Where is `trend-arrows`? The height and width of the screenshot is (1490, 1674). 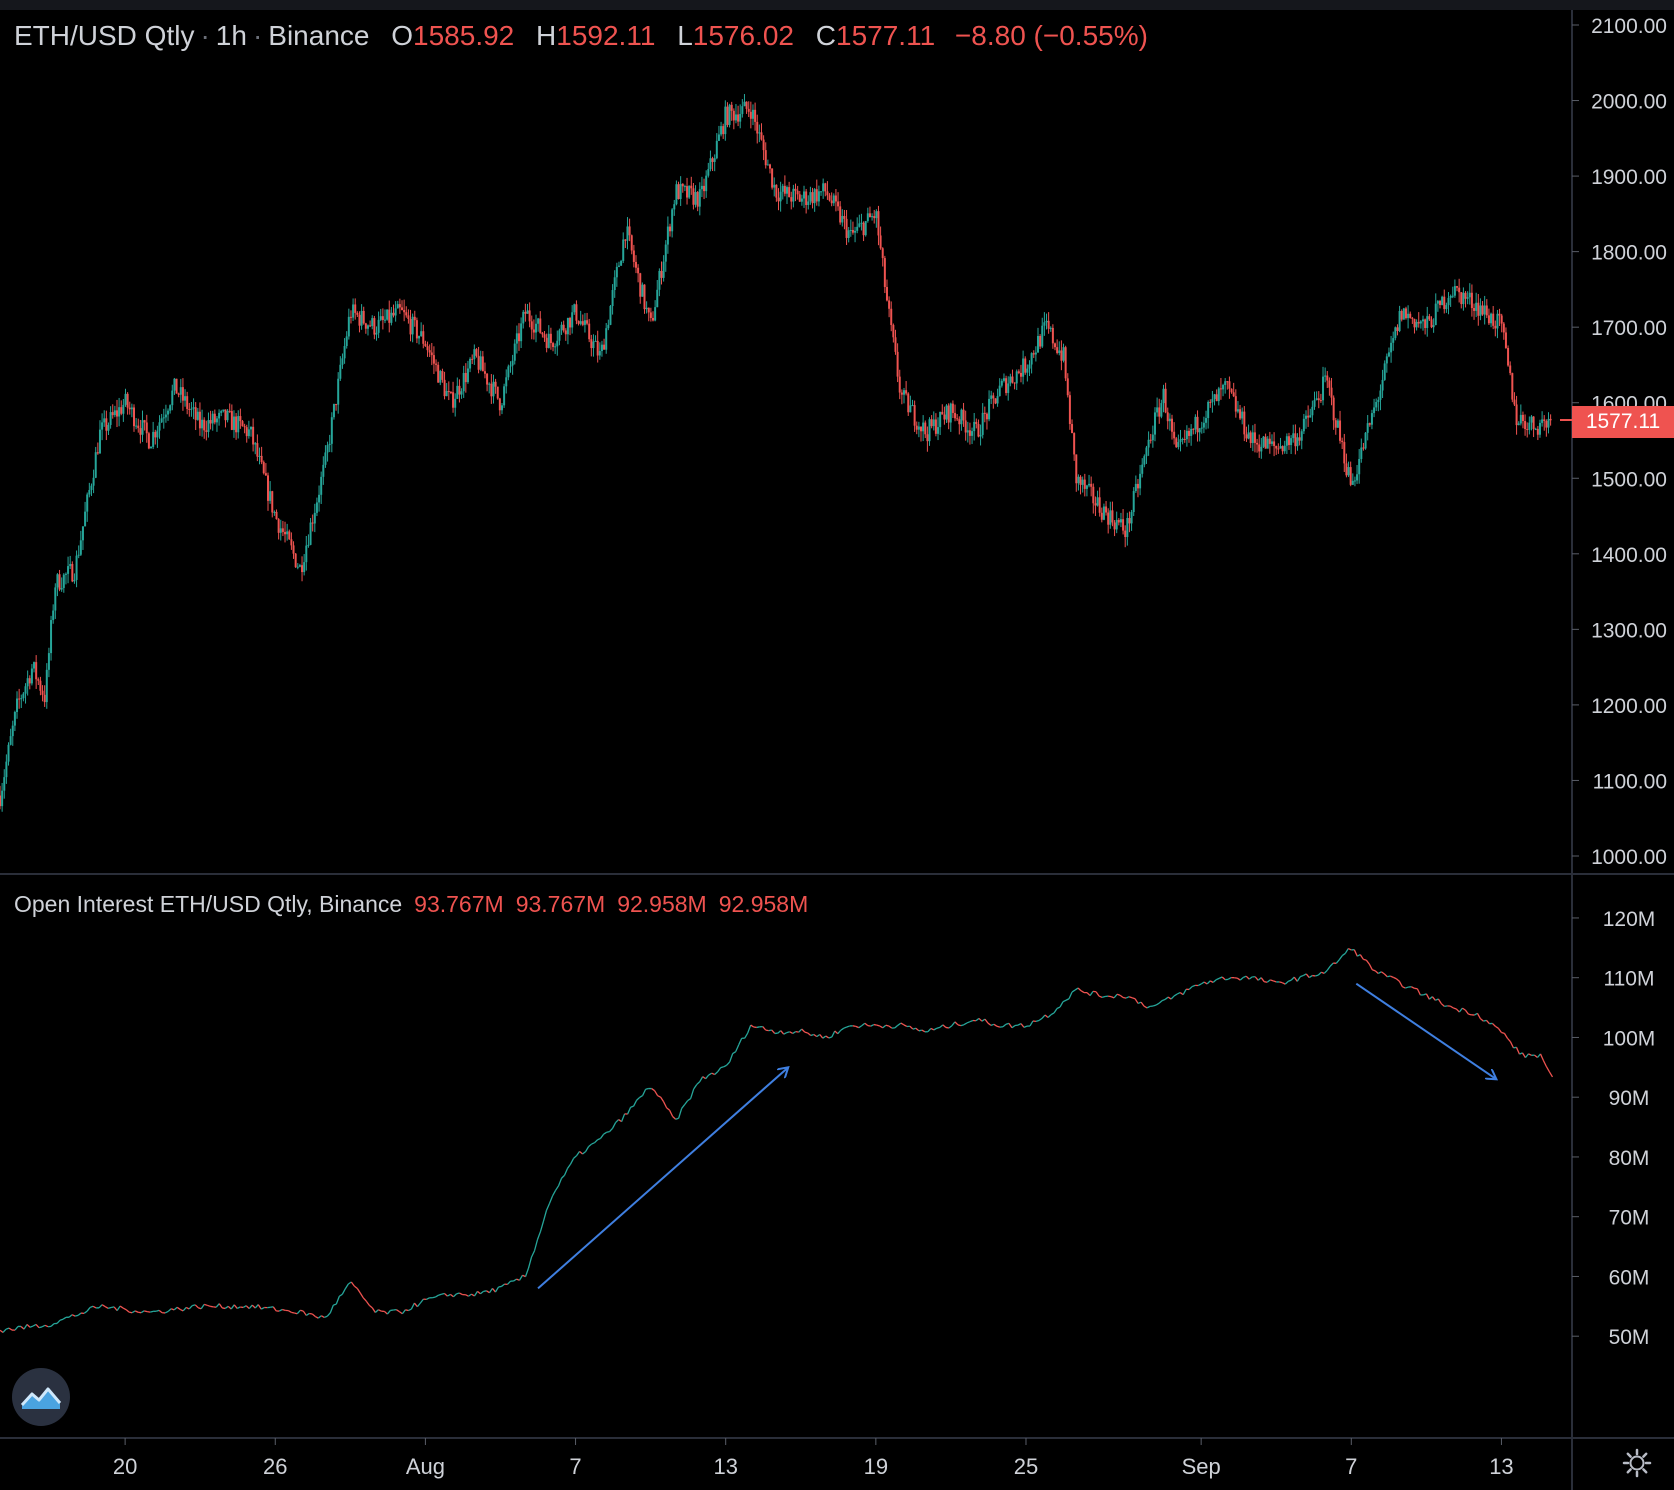 trend-arrows is located at coordinates (1016, 1136).